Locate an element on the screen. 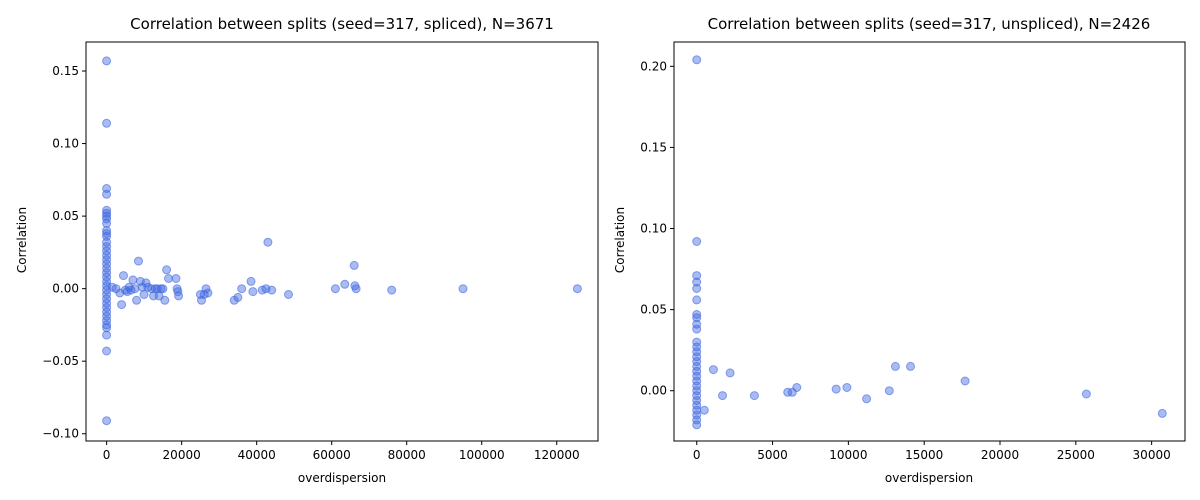 The image size is (1200, 500). x-tick-label: 60000 is located at coordinates (332, 455).